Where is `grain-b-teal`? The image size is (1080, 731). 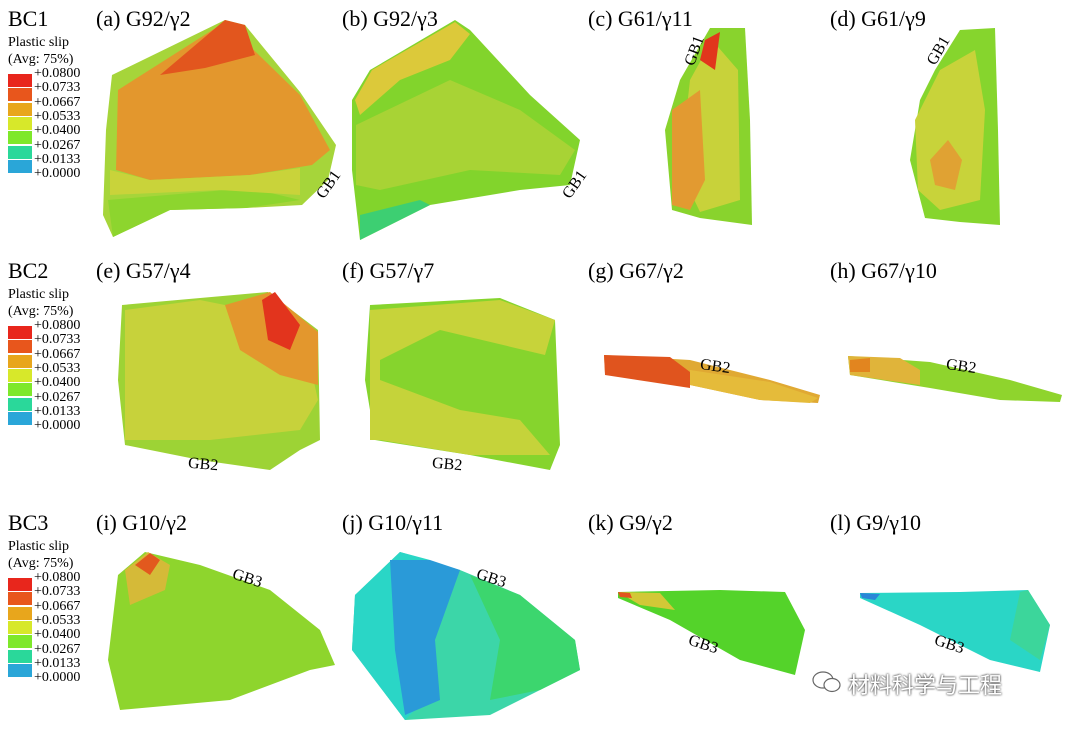
grain-b-teal is located at coordinates (395, 220).